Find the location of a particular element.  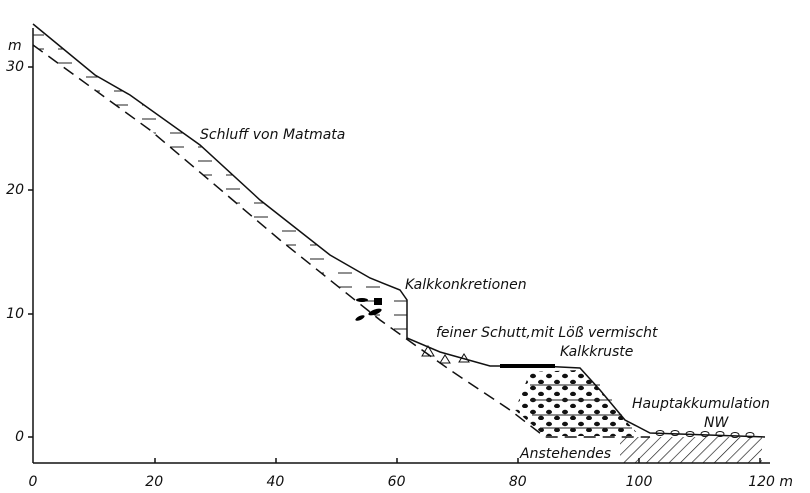

label: Hauptakkumulation is located at coordinates (701, 404).